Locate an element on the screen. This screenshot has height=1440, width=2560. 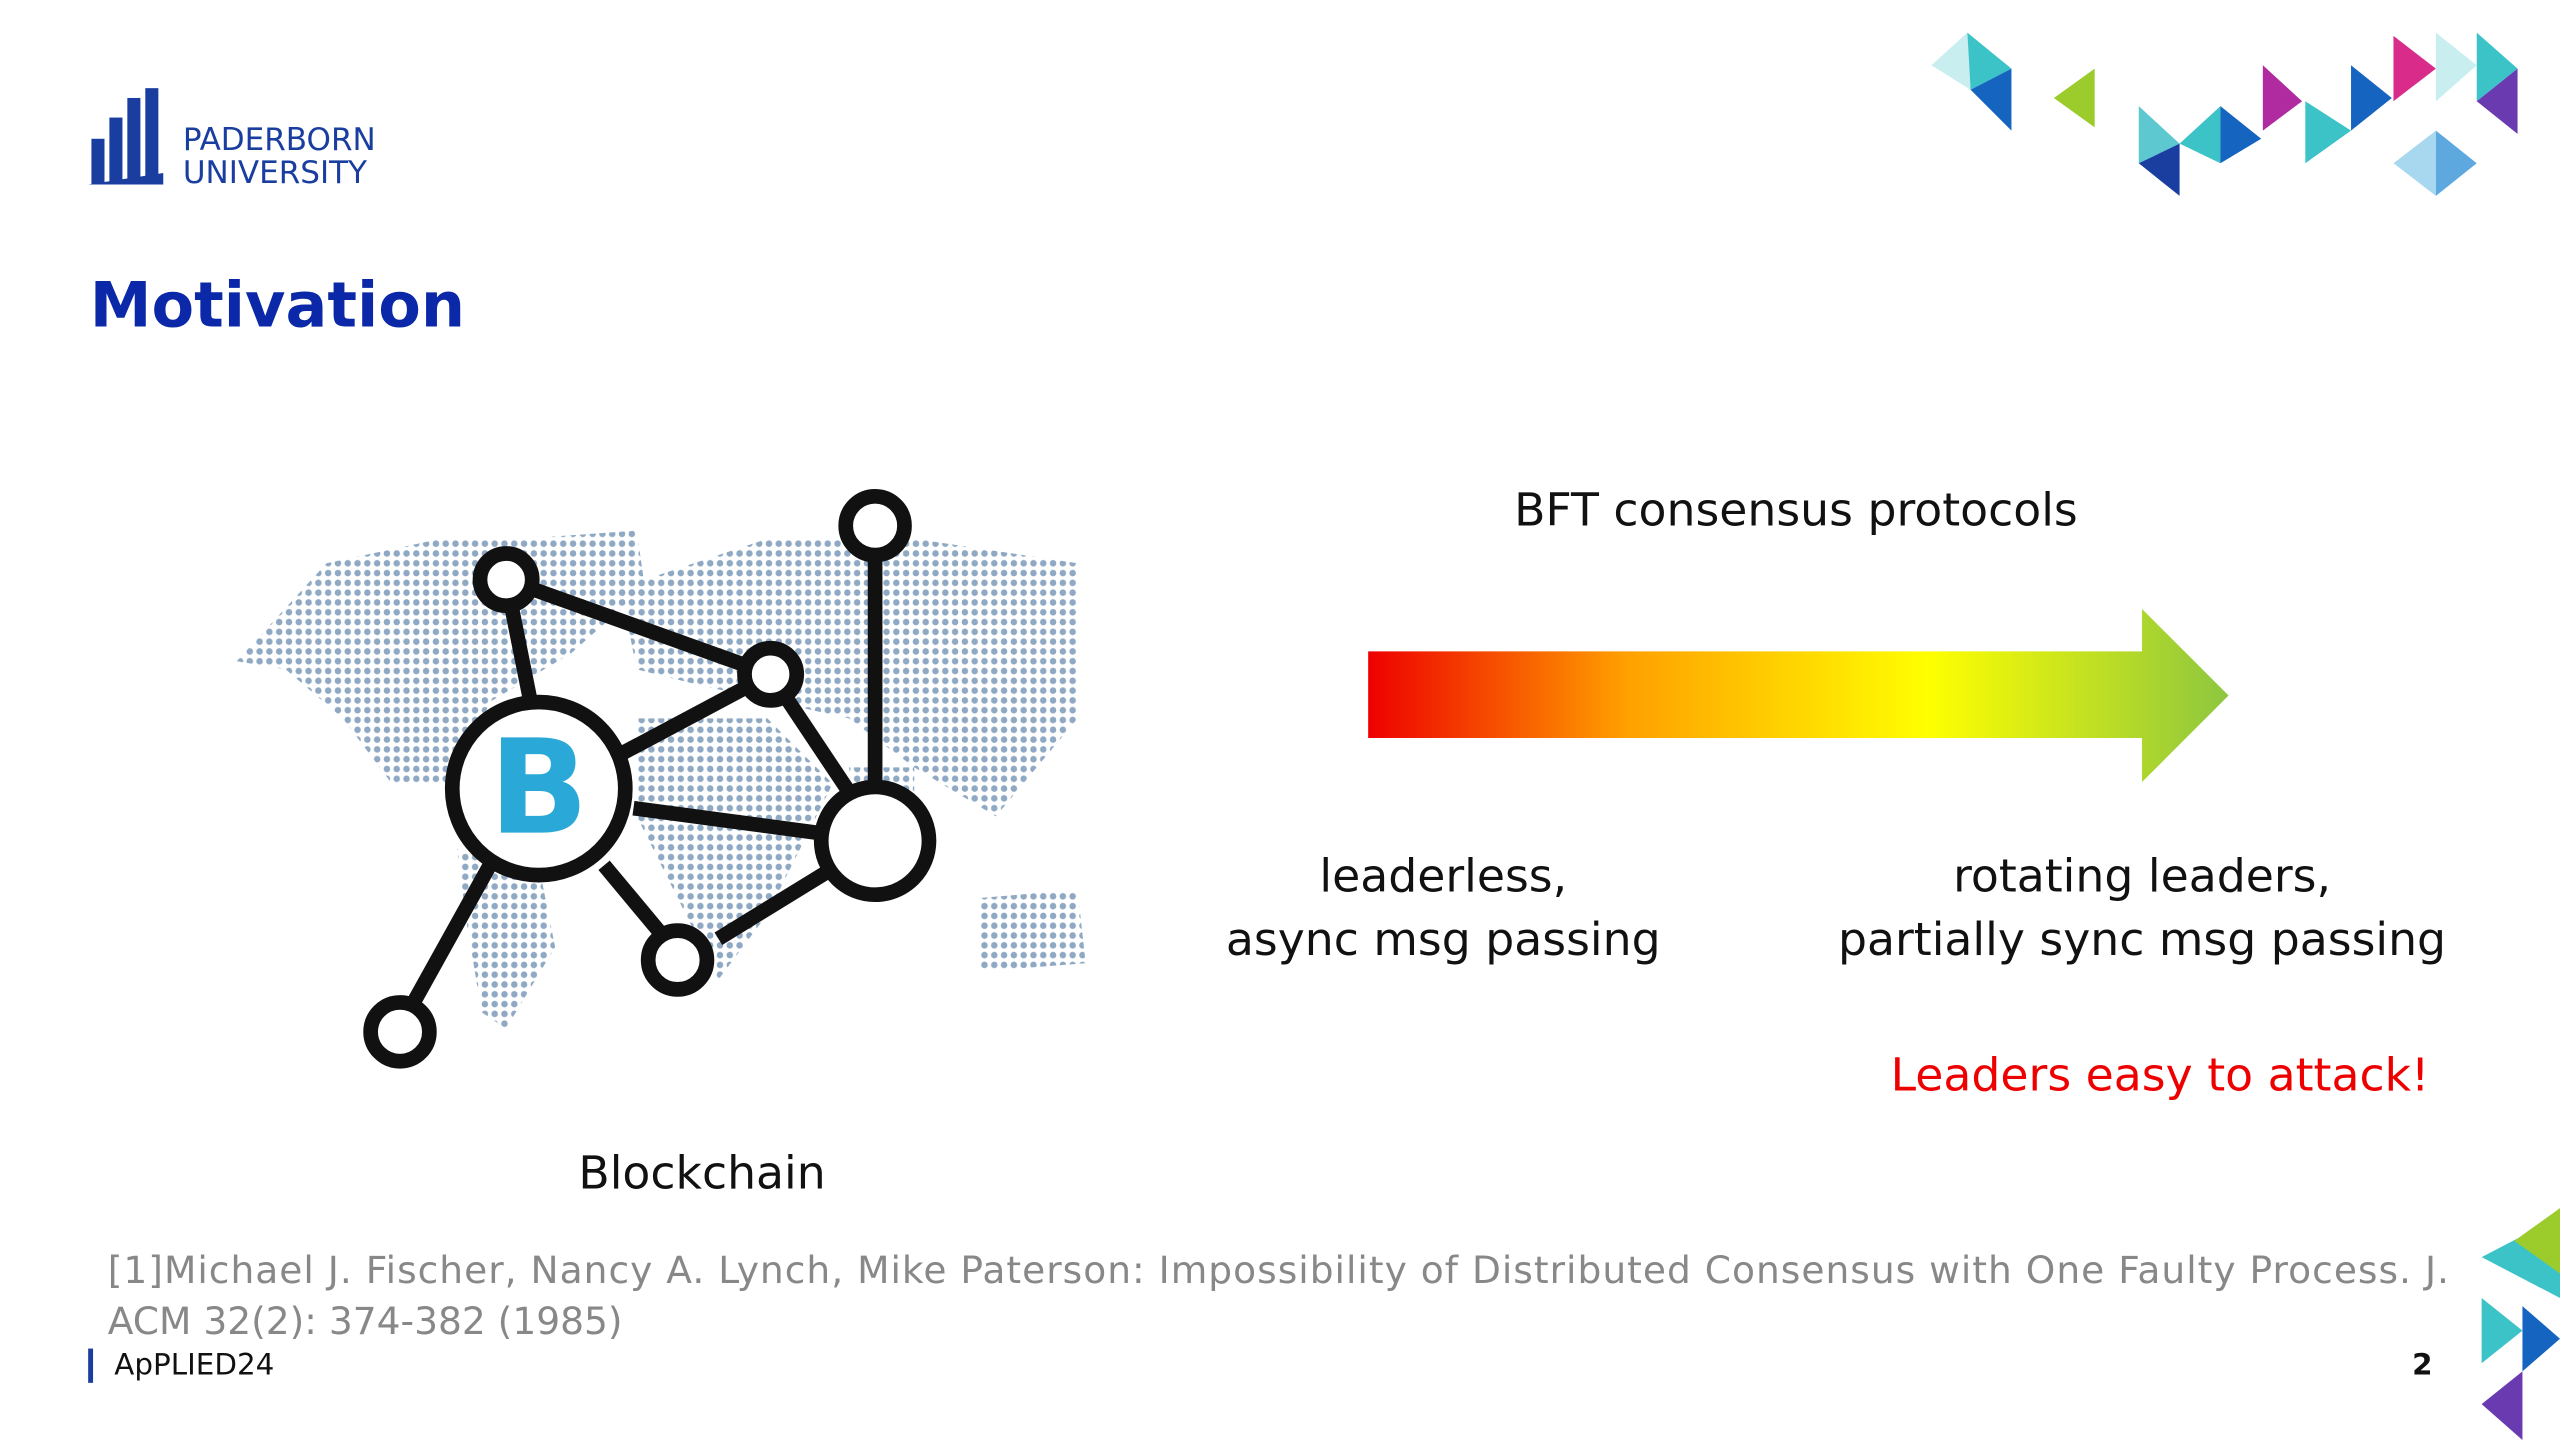
gradient-arrow is located at coordinates (1798, 695).